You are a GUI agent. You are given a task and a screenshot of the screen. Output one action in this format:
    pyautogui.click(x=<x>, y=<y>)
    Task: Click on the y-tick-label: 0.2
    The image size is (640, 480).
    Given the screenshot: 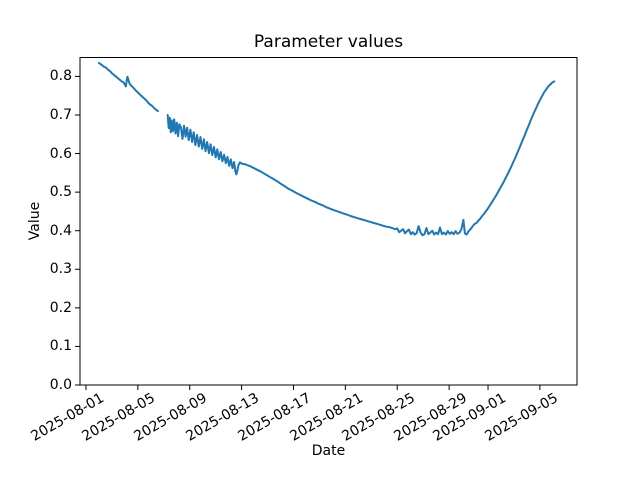 What is the action you would take?
    pyautogui.click(x=60, y=307)
    